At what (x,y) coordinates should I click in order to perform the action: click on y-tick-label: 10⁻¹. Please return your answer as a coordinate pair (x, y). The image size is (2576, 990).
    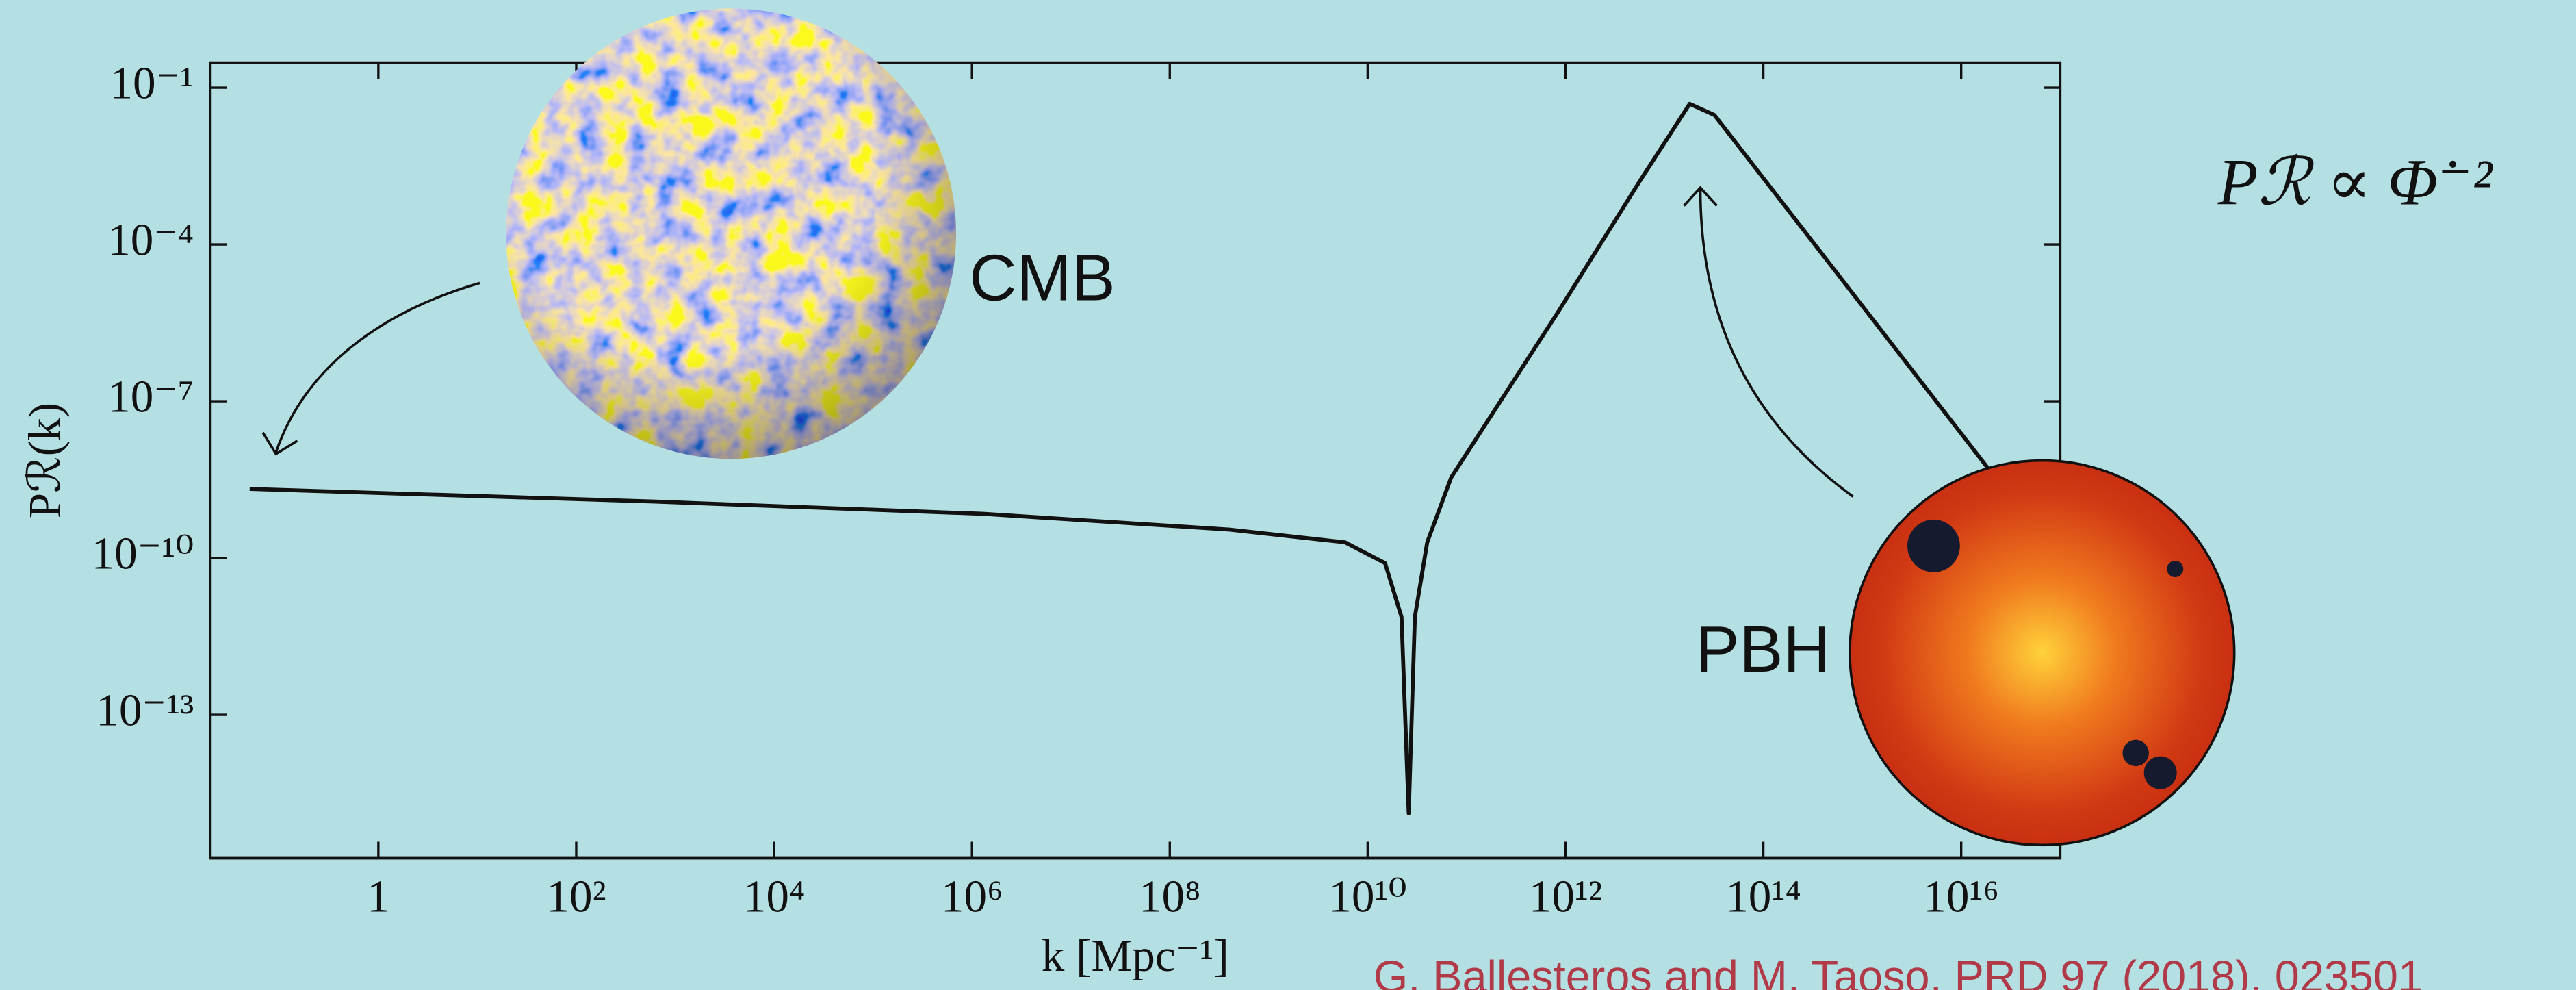
    Looking at the image, I should click on (152, 83).